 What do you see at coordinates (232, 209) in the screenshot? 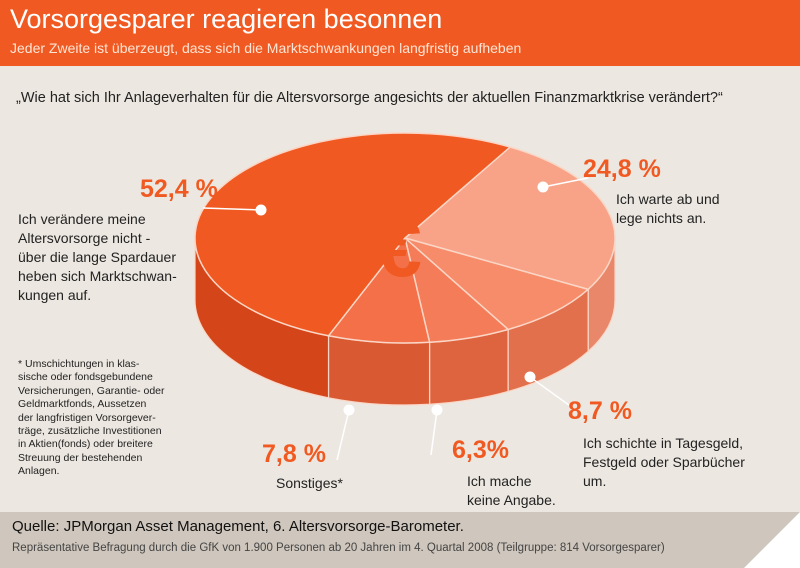
I see `callout-line-no-change` at bounding box center [232, 209].